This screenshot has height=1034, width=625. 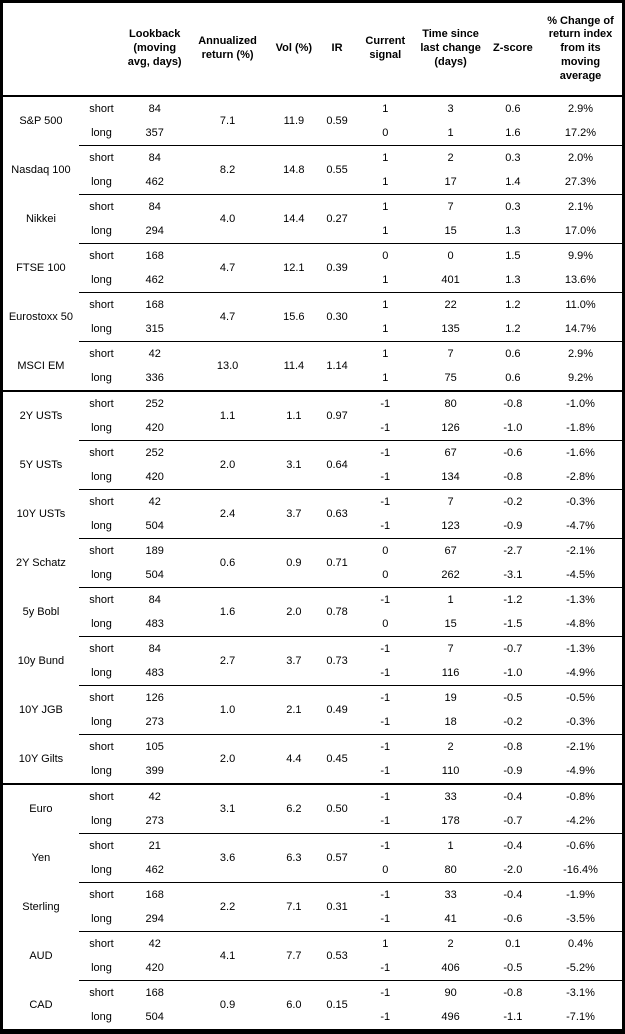 What do you see at coordinates (450, 943) in the screenshot?
I see `time-since-change-cell: 2` at bounding box center [450, 943].